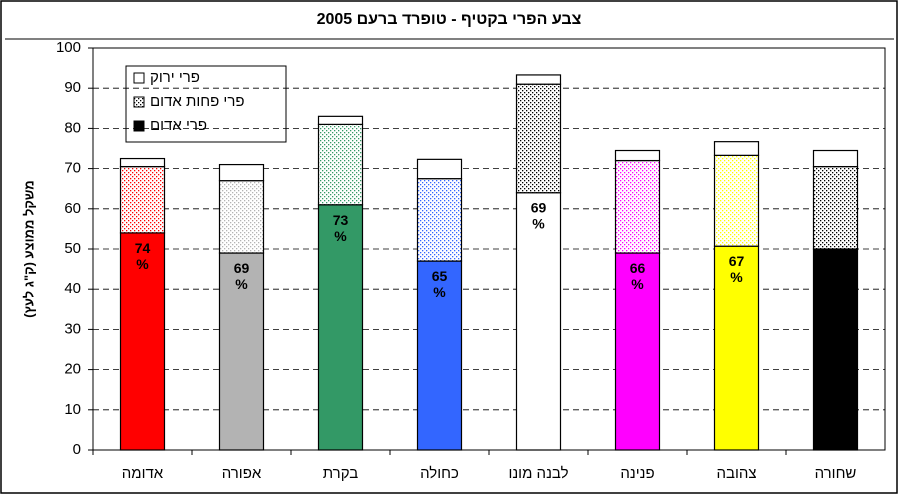 The width and height of the screenshot is (899, 500). What do you see at coordinates (28, 248) in the screenshot?
I see `y-axis-label: (ק"ג לעץ) משקל ממוצע` at bounding box center [28, 248].